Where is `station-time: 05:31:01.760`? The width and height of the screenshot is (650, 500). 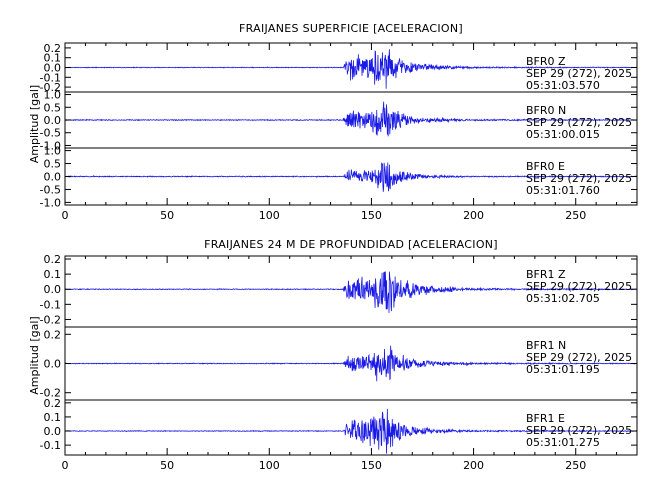 station-time: 05:31:01.760 is located at coordinates (563, 190).